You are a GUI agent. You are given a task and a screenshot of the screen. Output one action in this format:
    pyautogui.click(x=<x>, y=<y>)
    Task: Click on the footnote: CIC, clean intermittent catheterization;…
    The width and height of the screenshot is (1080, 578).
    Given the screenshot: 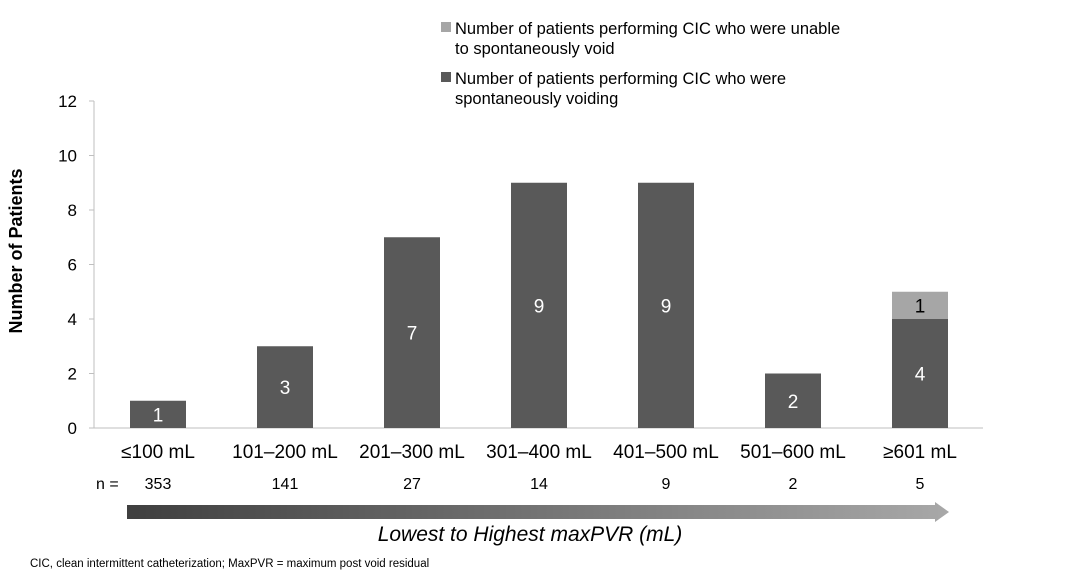 What is the action you would take?
    pyautogui.click(x=229, y=564)
    